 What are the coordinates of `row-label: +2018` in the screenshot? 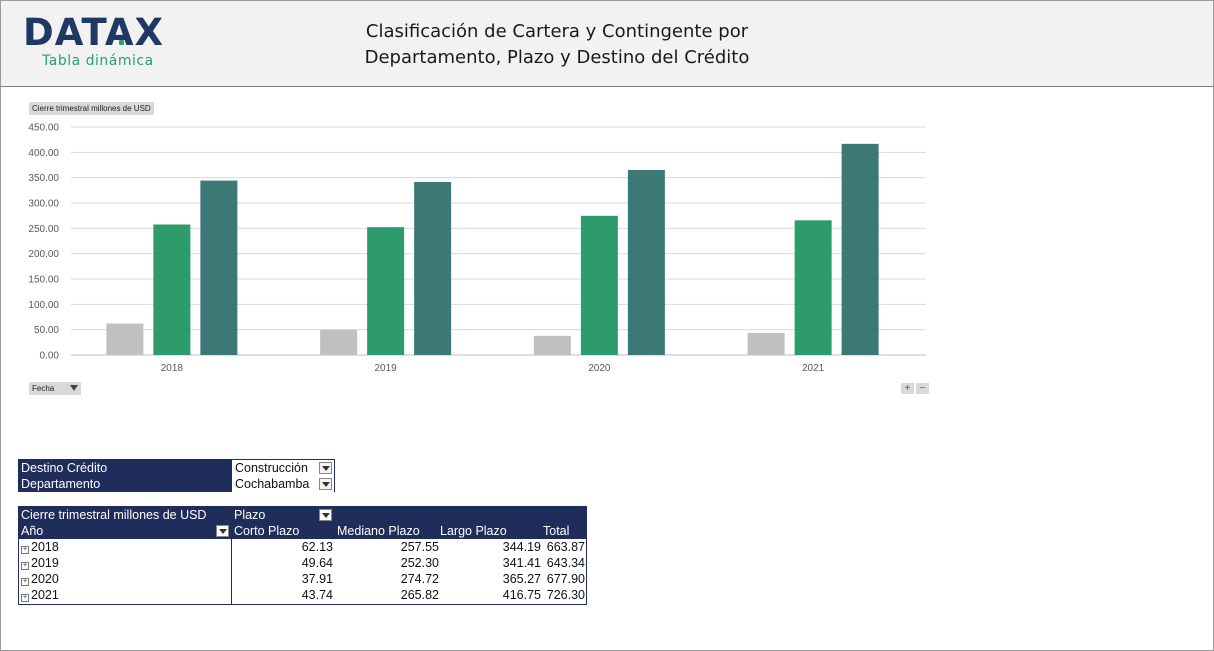 It's located at (40, 547).